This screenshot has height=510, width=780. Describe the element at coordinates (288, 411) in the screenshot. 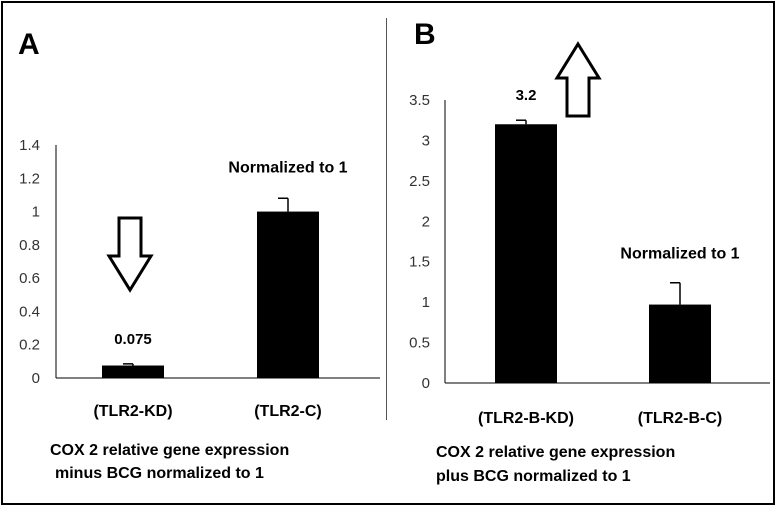

I see `panel-a-category-label: (TLR2-C)` at that location.